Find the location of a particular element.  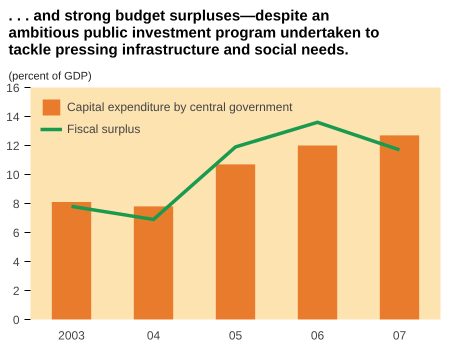

x-tick-label: 2003 is located at coordinates (72, 335).